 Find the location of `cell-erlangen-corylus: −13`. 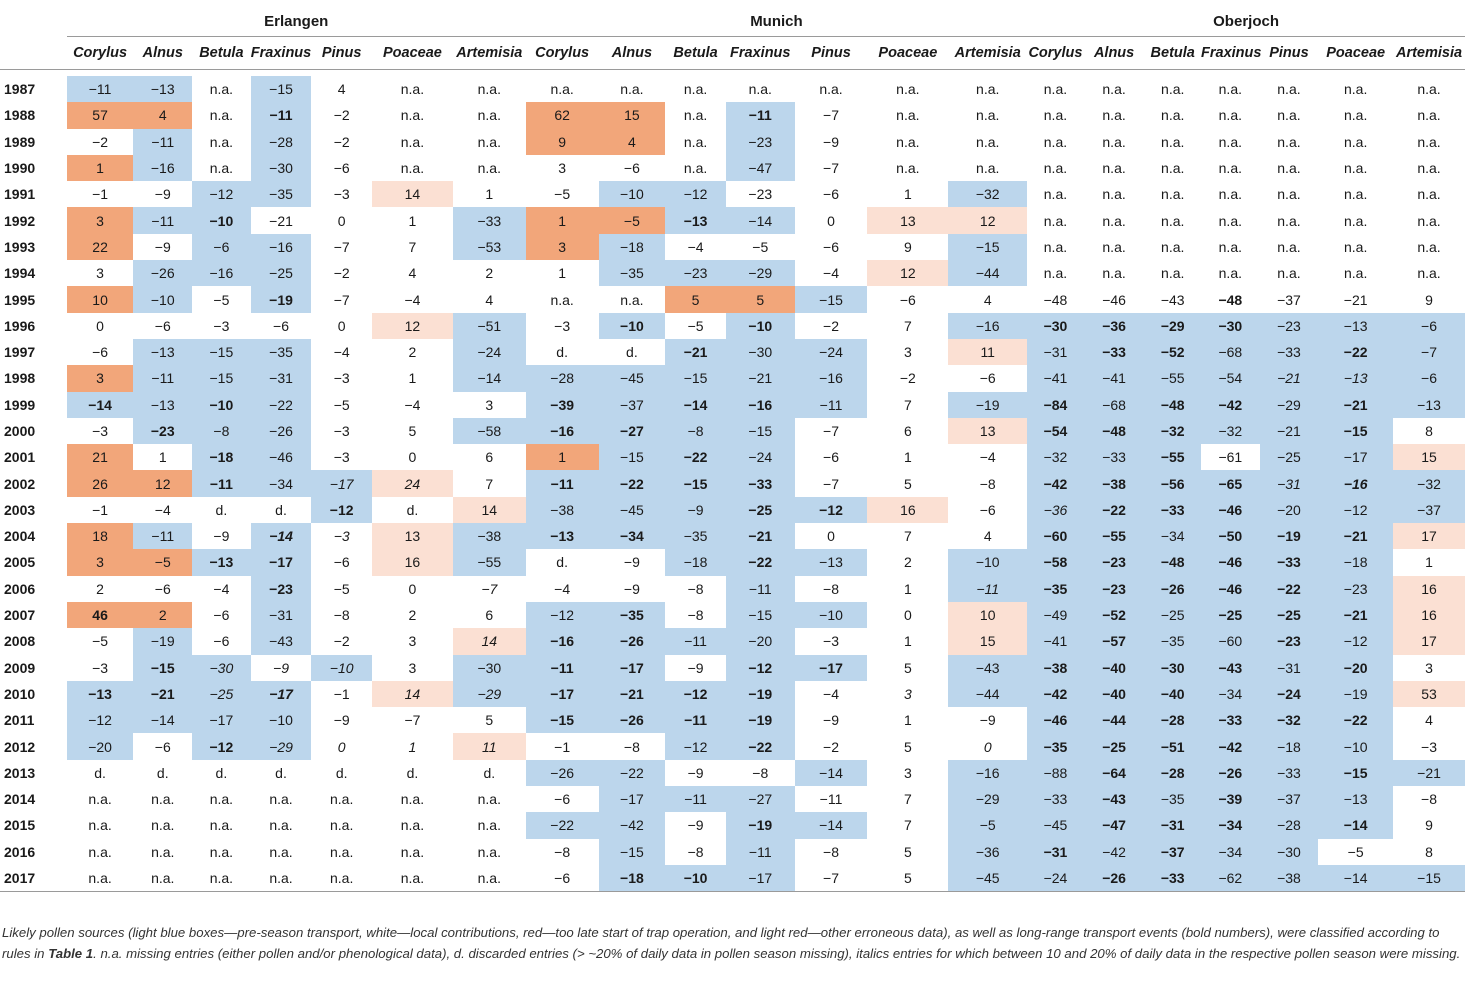

cell-erlangen-corylus: −13 is located at coordinates (100, 694).